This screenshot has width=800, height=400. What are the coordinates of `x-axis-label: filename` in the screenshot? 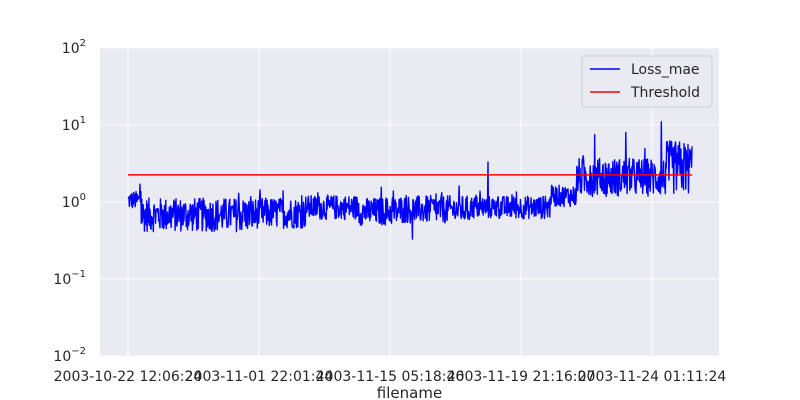 It's located at (409, 392).